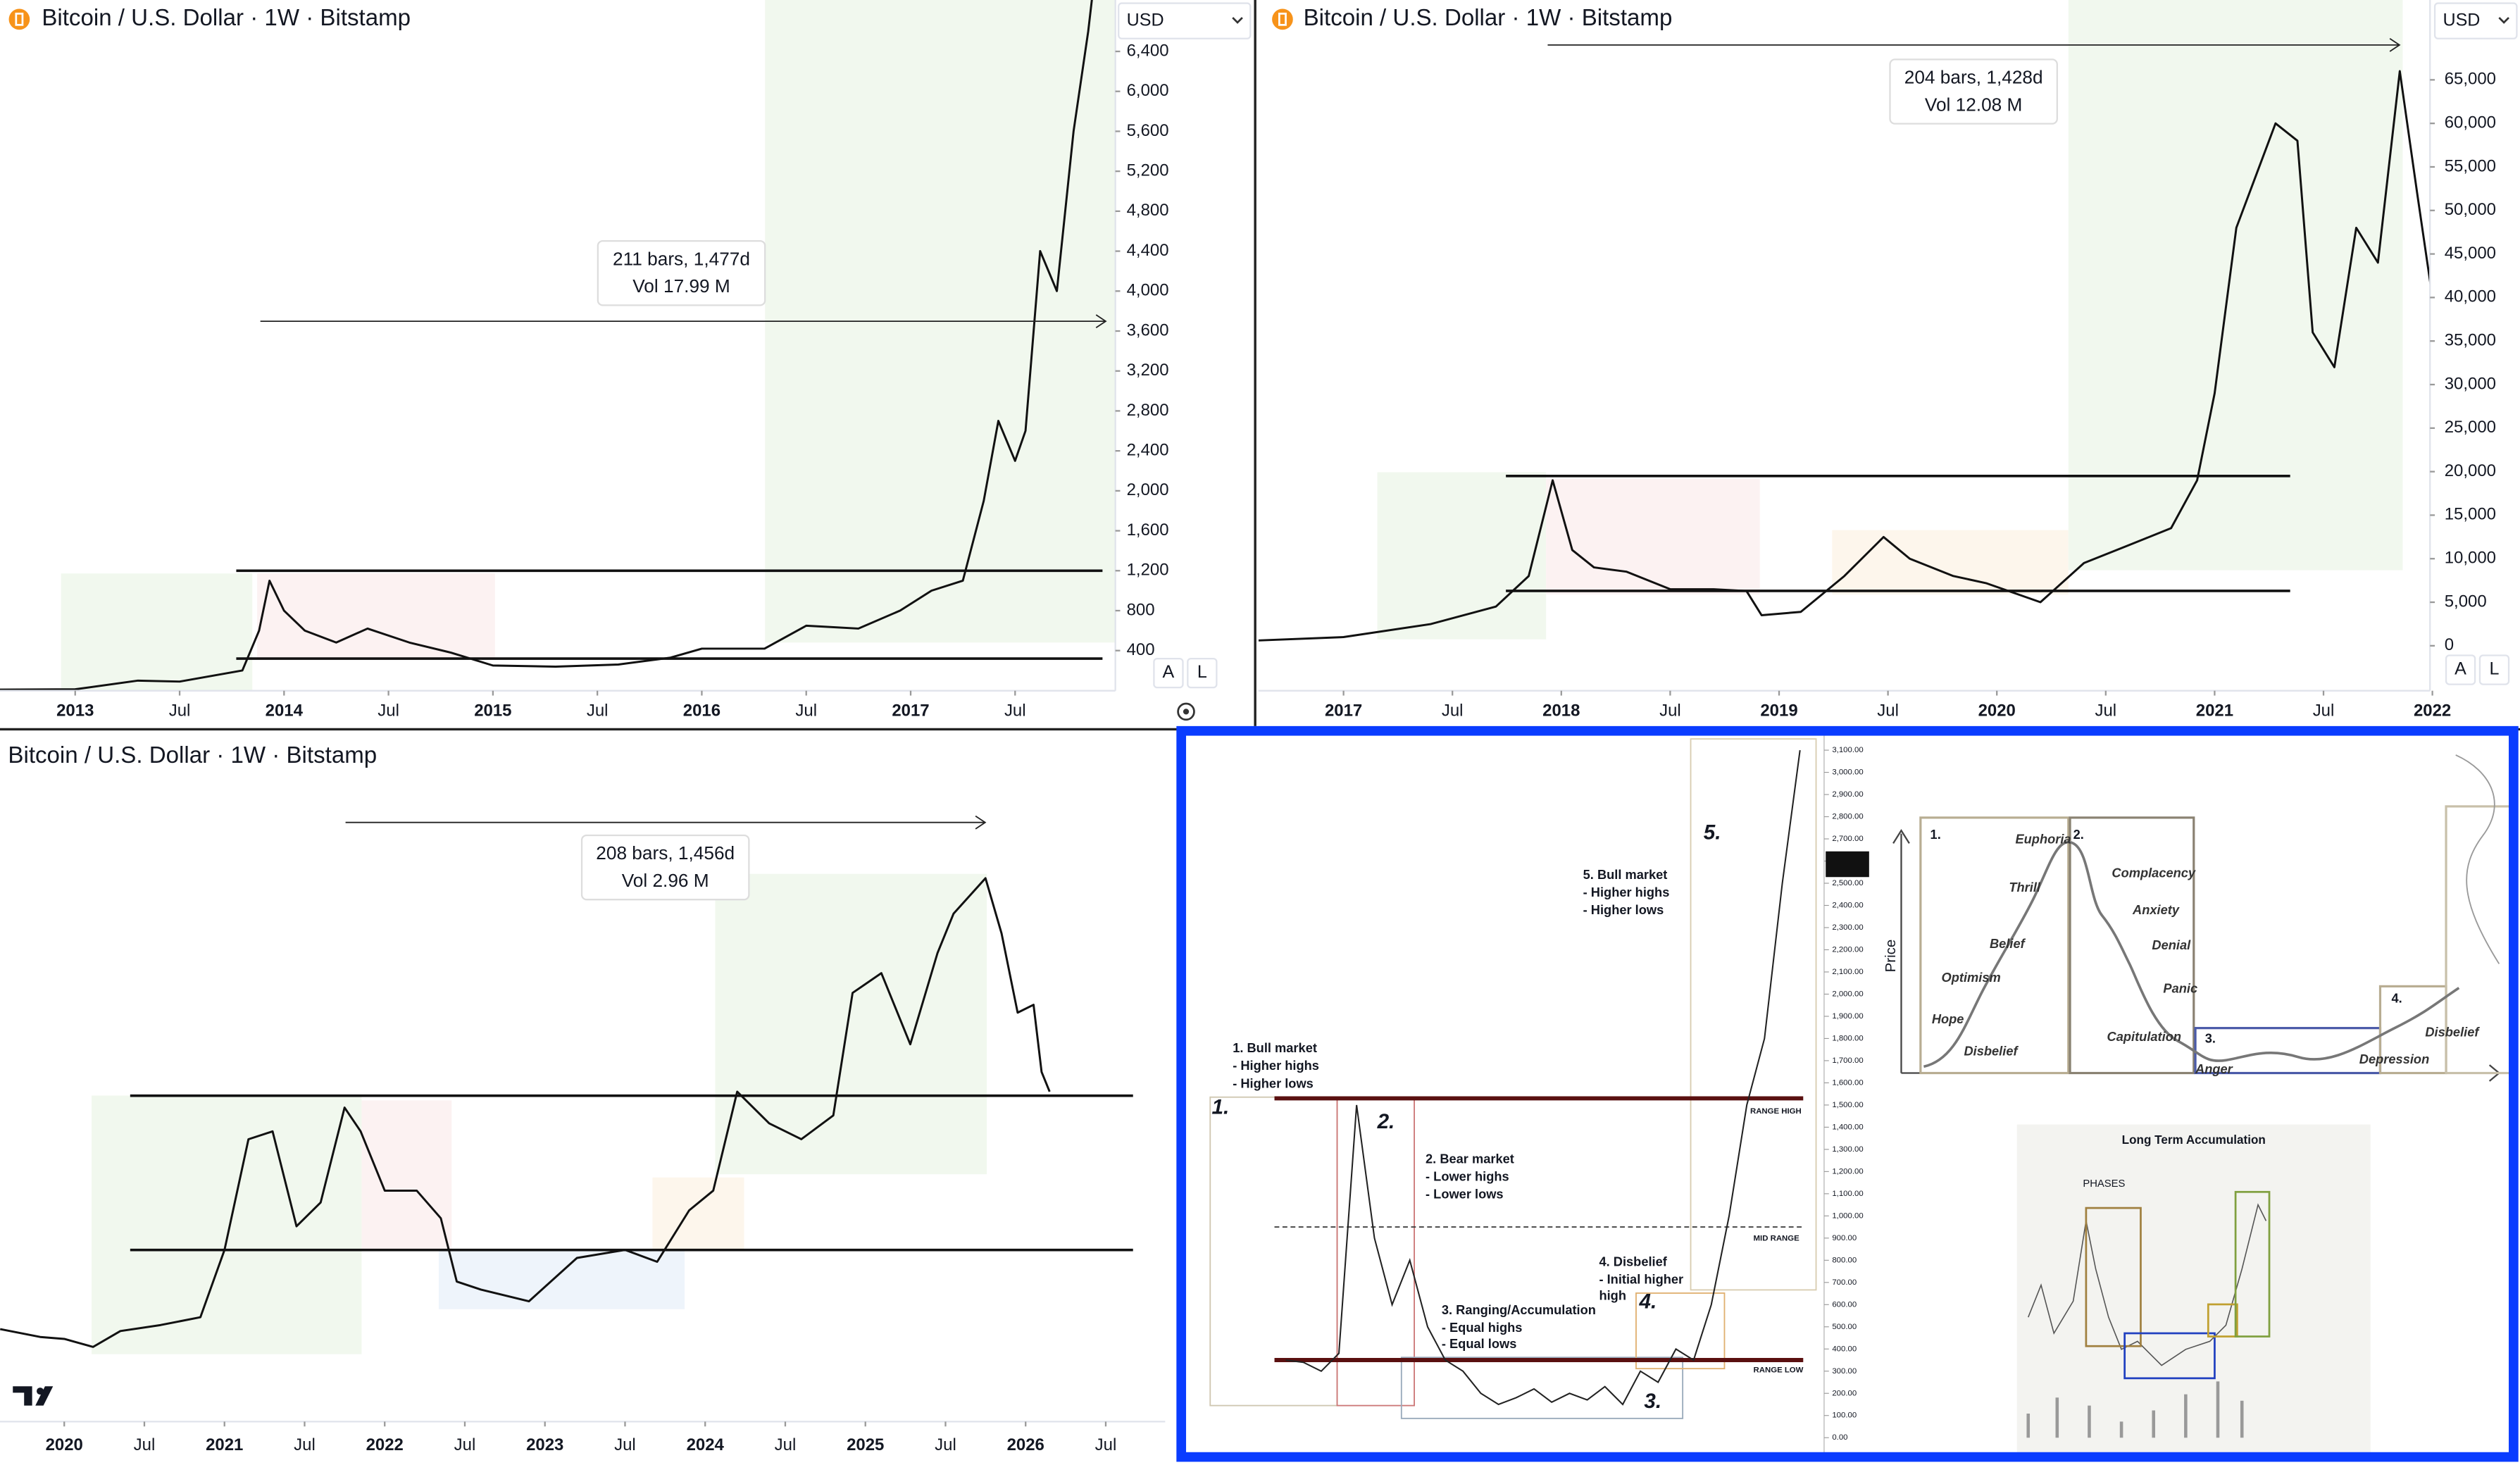 This screenshot has height=1465, width=2520. Describe the element at coordinates (666, 880) in the screenshot. I see `measure-volume: Vol 2.96 M` at that location.